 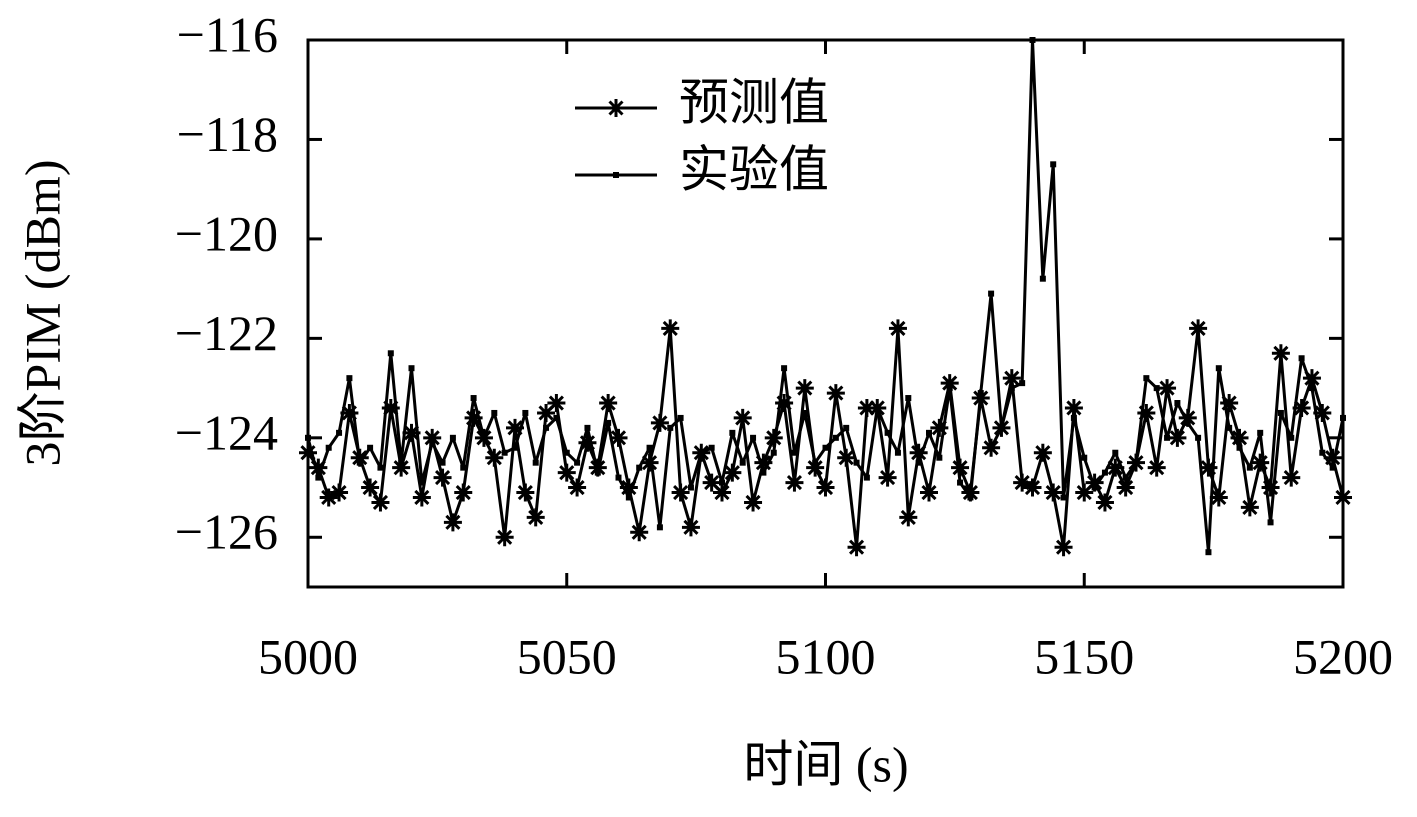 What do you see at coordinates (227, 134) in the screenshot?
I see `y-tick-label: −118` at bounding box center [227, 134].